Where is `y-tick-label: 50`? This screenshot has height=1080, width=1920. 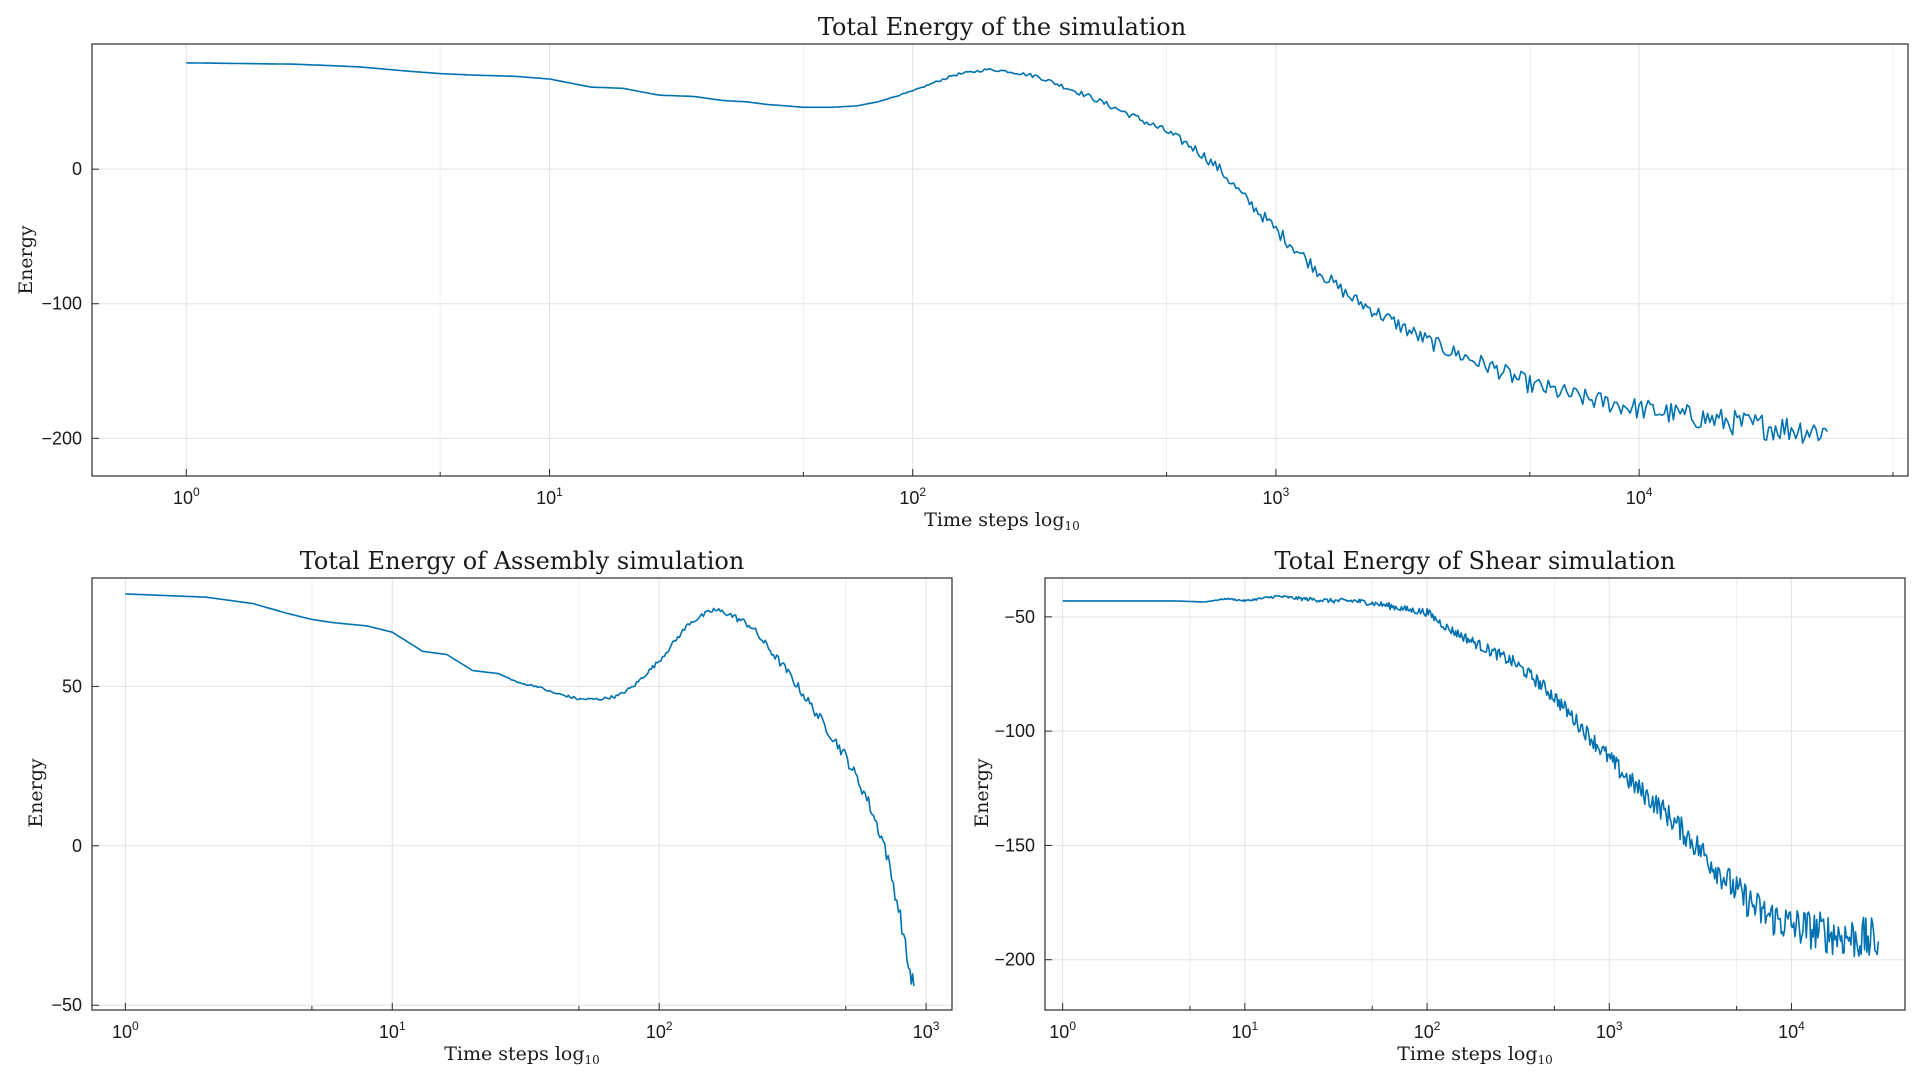 y-tick-label: 50 is located at coordinates (72, 686).